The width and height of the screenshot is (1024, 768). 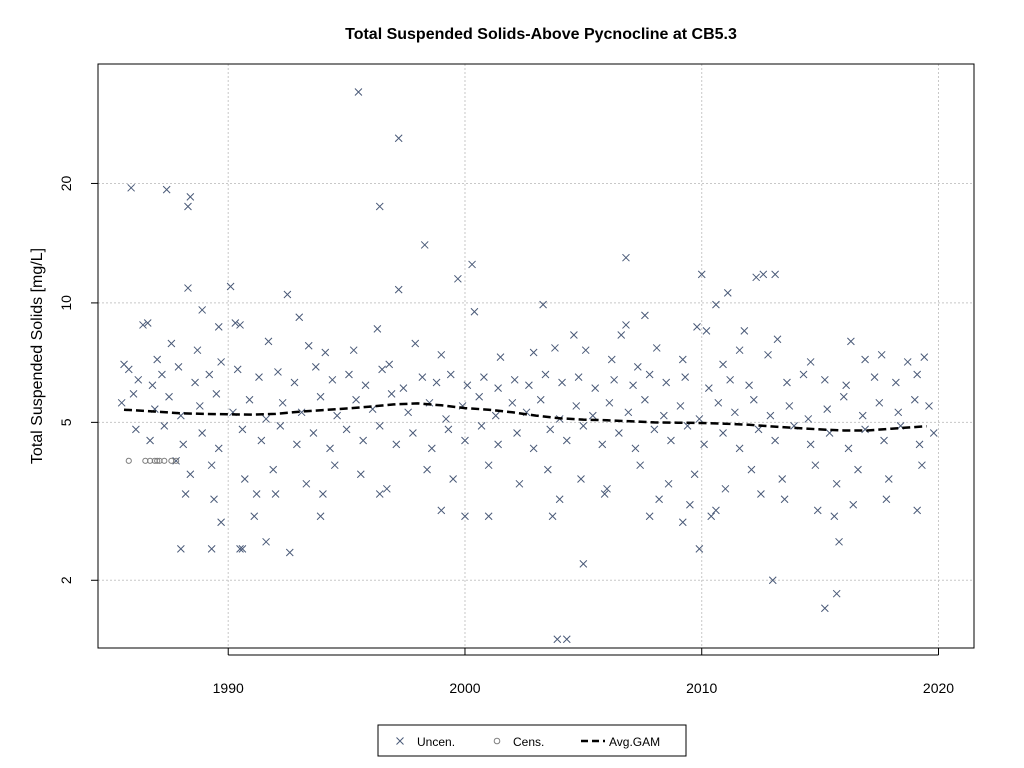 I want to click on legend-box, so click(x=532, y=740).